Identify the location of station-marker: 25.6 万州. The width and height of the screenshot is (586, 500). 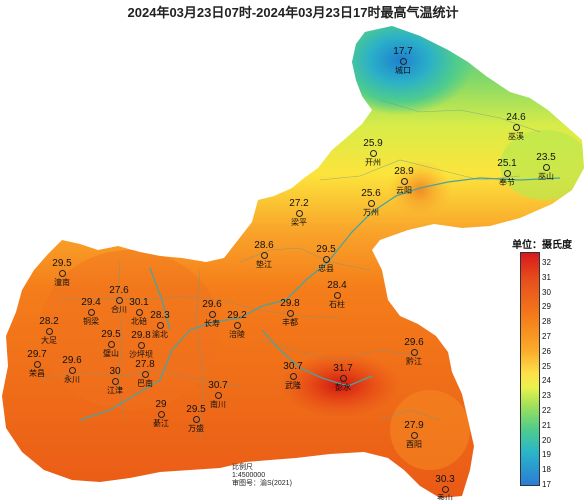
(371, 203).